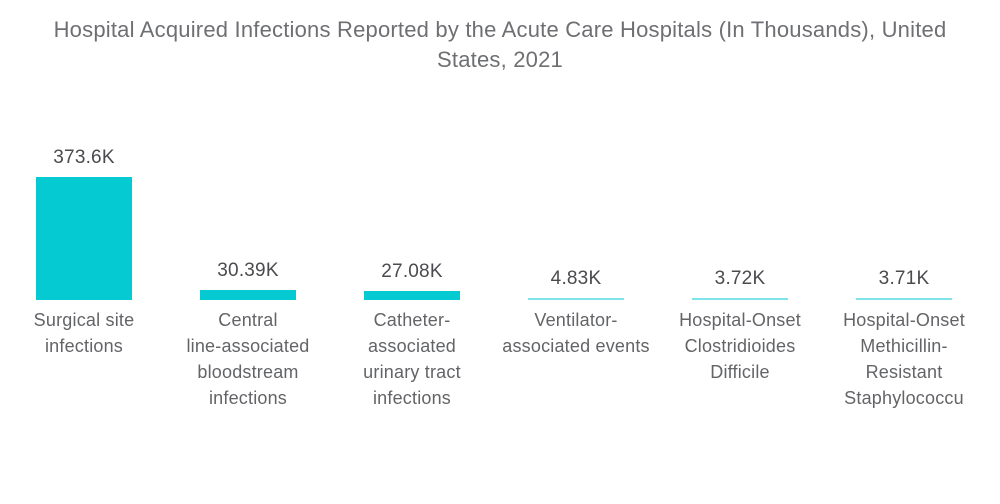 The width and height of the screenshot is (1000, 504). Describe the element at coordinates (412, 372) in the screenshot. I see `bar-category-label-line: urinary tract` at that location.